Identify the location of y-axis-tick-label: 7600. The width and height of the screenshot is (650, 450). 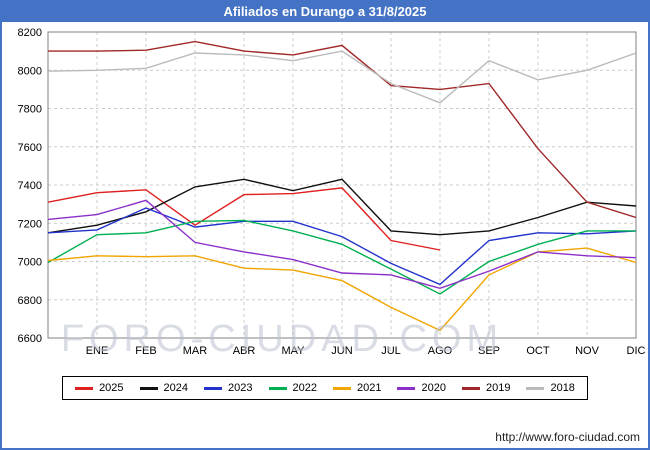
(30, 148).